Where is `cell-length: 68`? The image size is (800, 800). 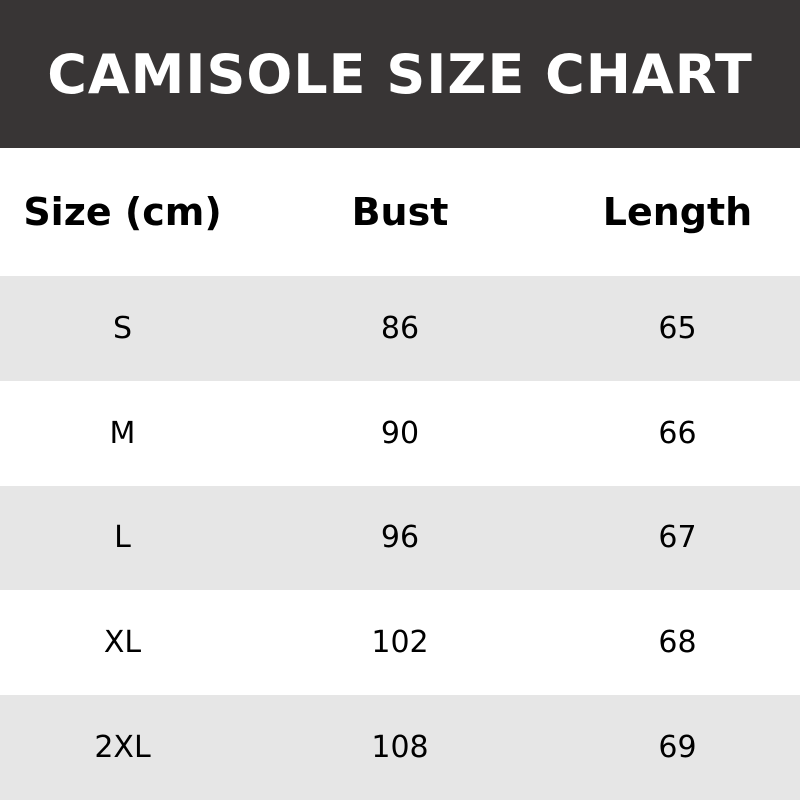
cell-length: 68 is located at coordinates (677, 643).